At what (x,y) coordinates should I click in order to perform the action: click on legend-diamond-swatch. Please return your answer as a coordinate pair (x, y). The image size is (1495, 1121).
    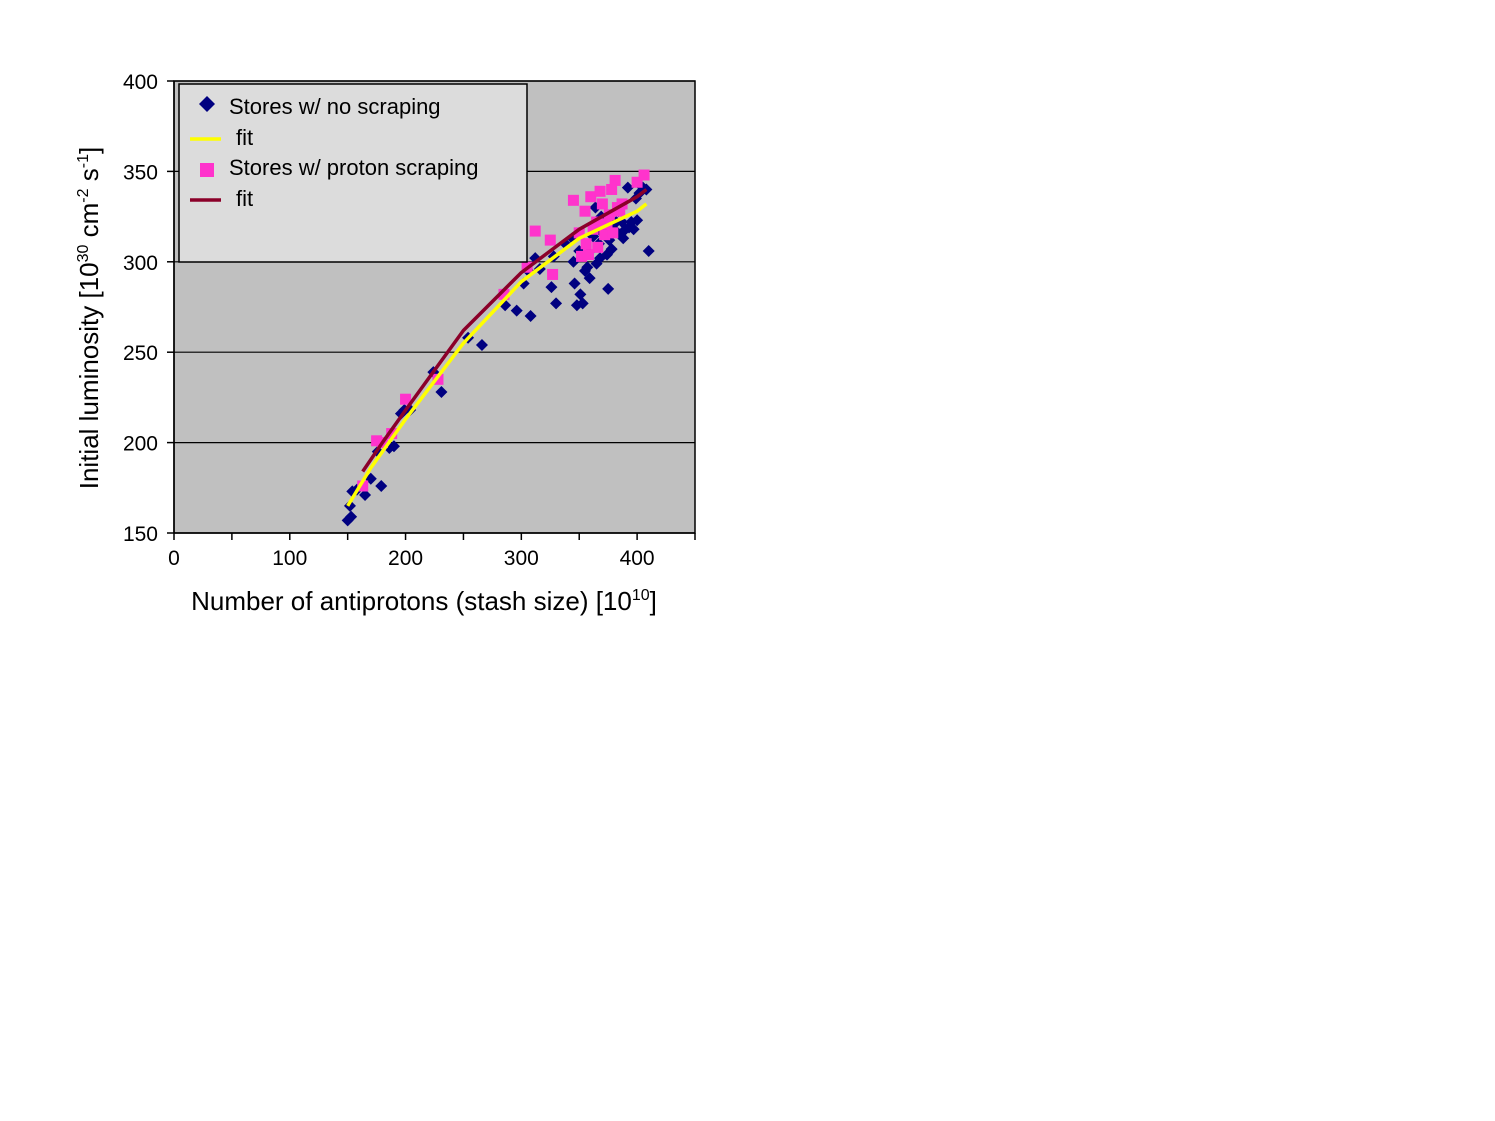
    Looking at the image, I should click on (207, 104).